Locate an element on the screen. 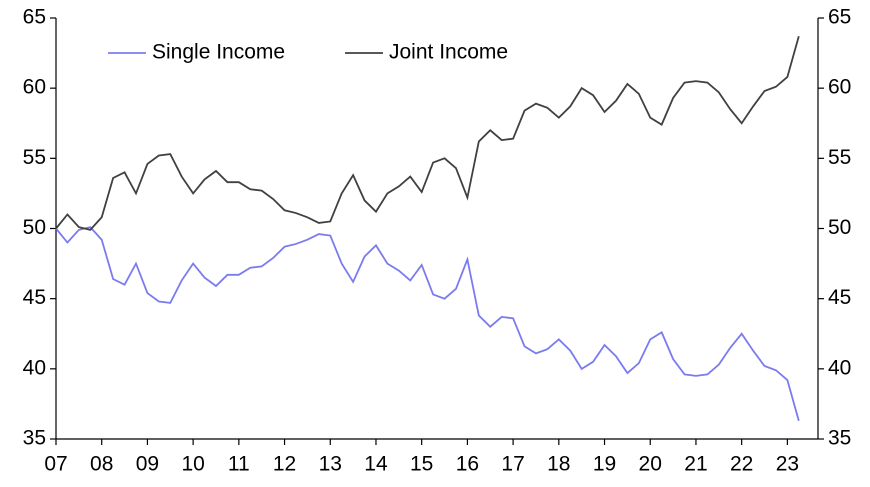 Image resolution: width=870 pixels, height=487 pixels. y2-tick-label: 40 is located at coordinates (839, 367).